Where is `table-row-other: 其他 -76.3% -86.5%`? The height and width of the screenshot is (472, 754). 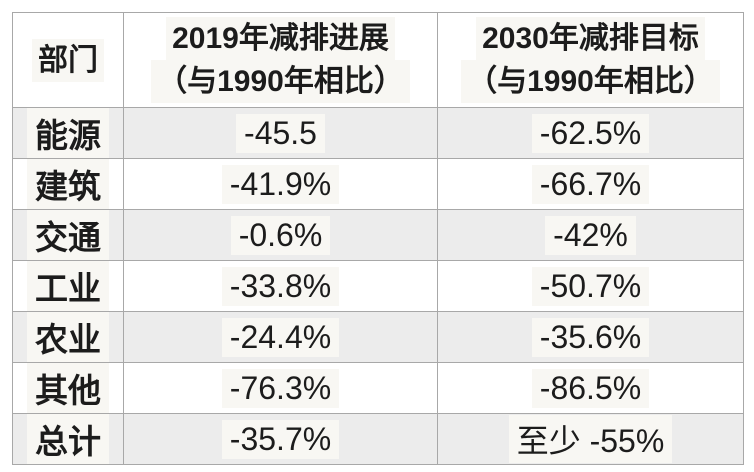 table-row-other: 其他 -76.3% -86.5% is located at coordinates (378, 388).